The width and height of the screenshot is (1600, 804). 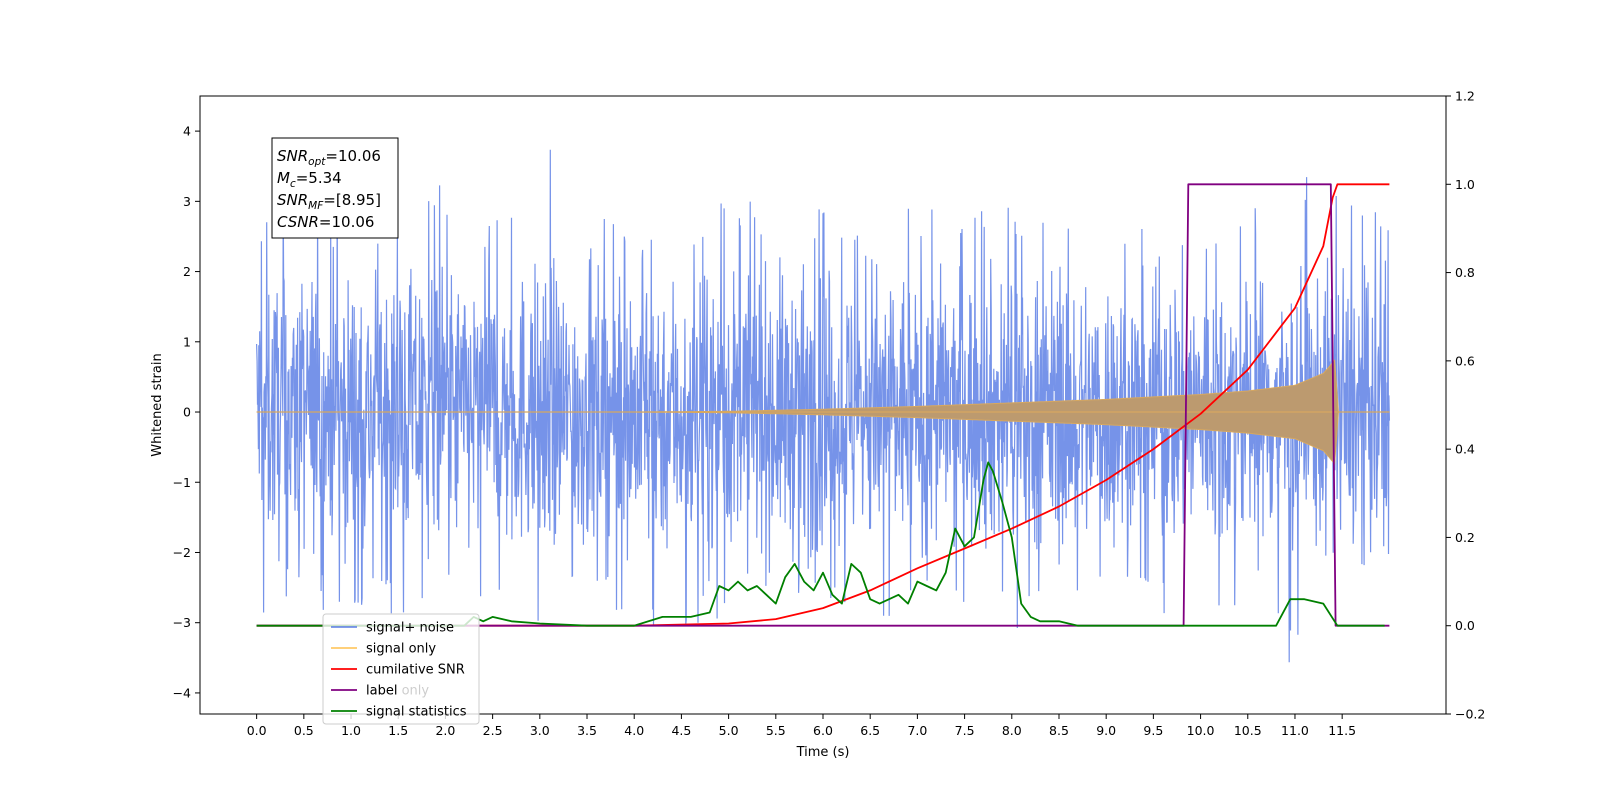 What do you see at coordinates (823, 730) in the screenshot?
I see `x-tick-label: 6.0` at bounding box center [823, 730].